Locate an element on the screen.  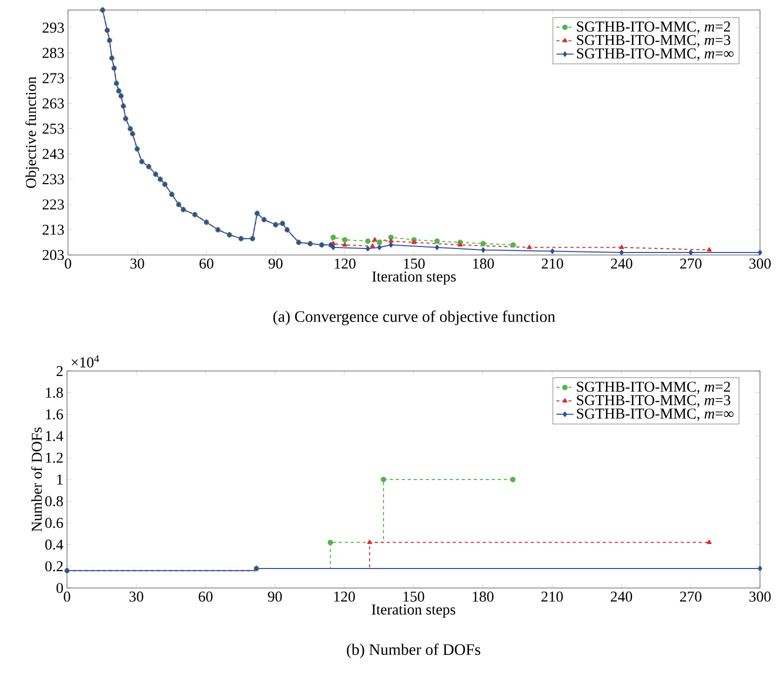
y-tick-label: 1.4 is located at coordinates (55, 436).